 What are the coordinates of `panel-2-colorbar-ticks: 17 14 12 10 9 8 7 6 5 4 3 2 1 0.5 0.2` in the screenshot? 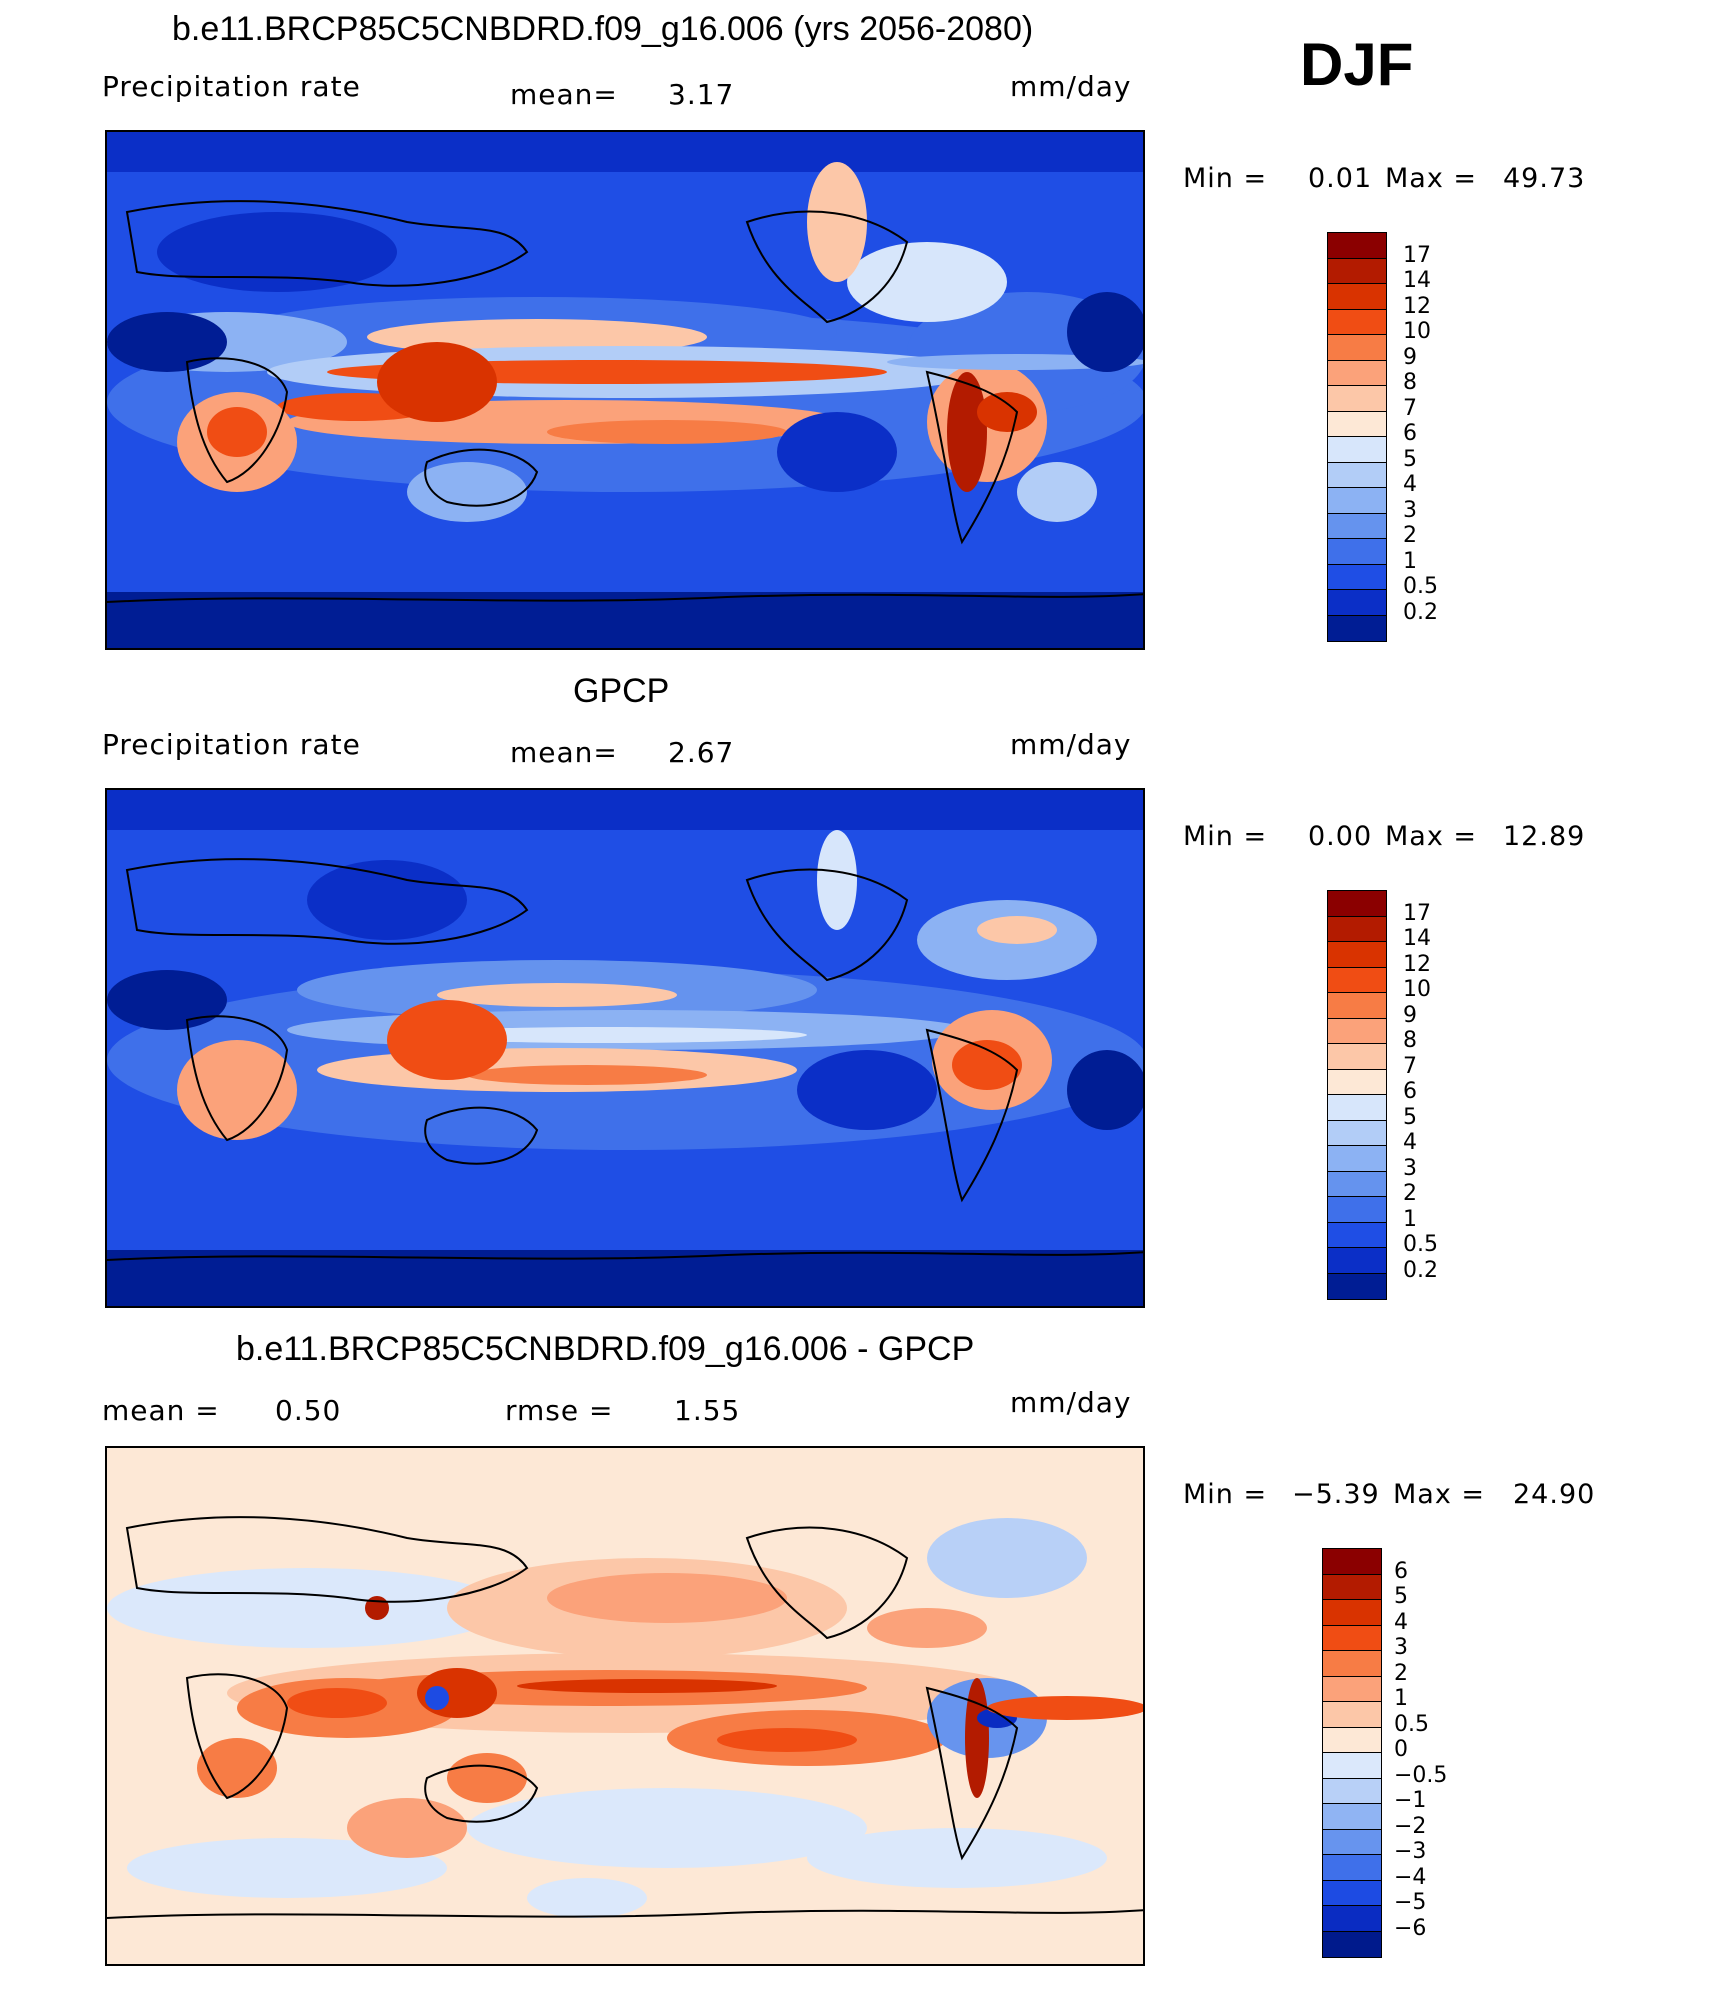 It's located at (1397, 1095).